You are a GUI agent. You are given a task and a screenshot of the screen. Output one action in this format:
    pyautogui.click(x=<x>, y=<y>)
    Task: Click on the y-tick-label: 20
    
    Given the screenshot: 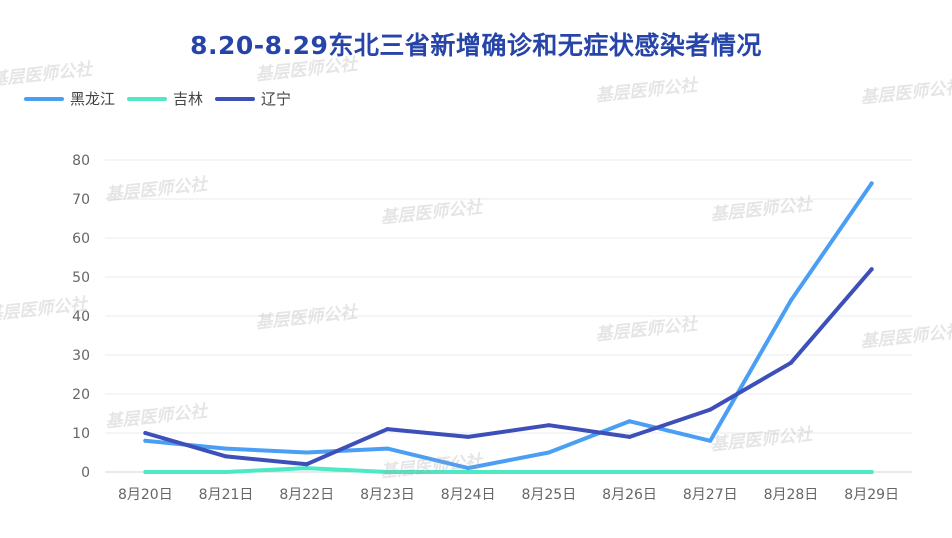 What is the action you would take?
    pyautogui.click(x=81, y=395)
    